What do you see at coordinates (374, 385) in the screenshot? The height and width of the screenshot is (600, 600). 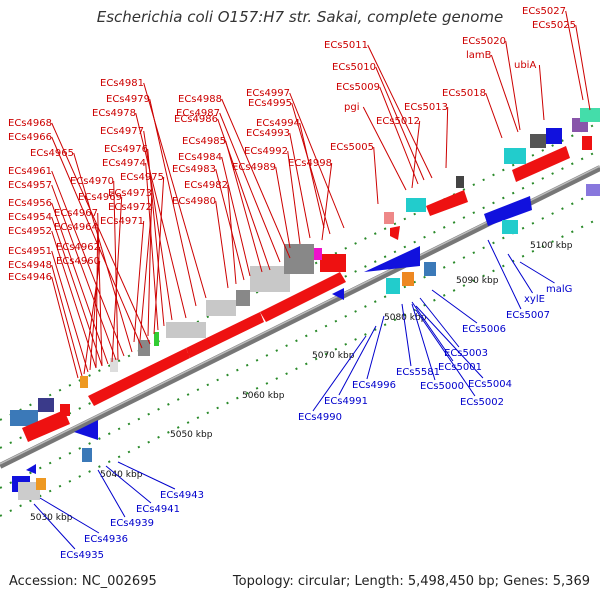 I see `gene-label: ECs4996` at bounding box center [374, 385].